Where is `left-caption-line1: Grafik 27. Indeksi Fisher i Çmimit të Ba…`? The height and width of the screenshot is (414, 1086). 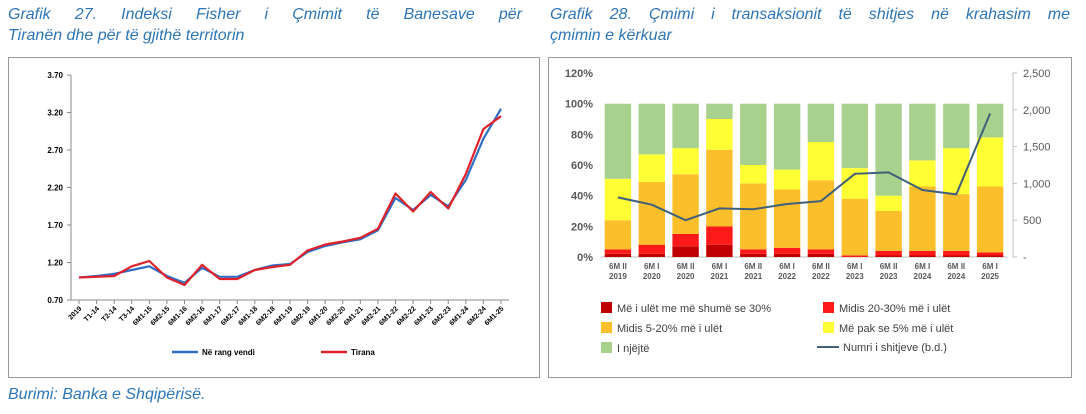 left-caption-line1: Grafik 27. Indeksi Fisher i Çmimit të Ba… is located at coordinates (265, 14).